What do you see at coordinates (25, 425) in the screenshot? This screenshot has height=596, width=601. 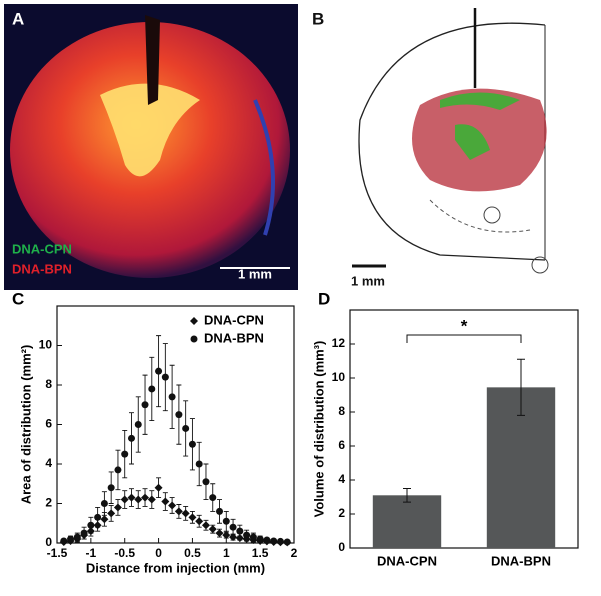 I see `y-axis-label: Area of distribution (mm²)` at bounding box center [25, 425].